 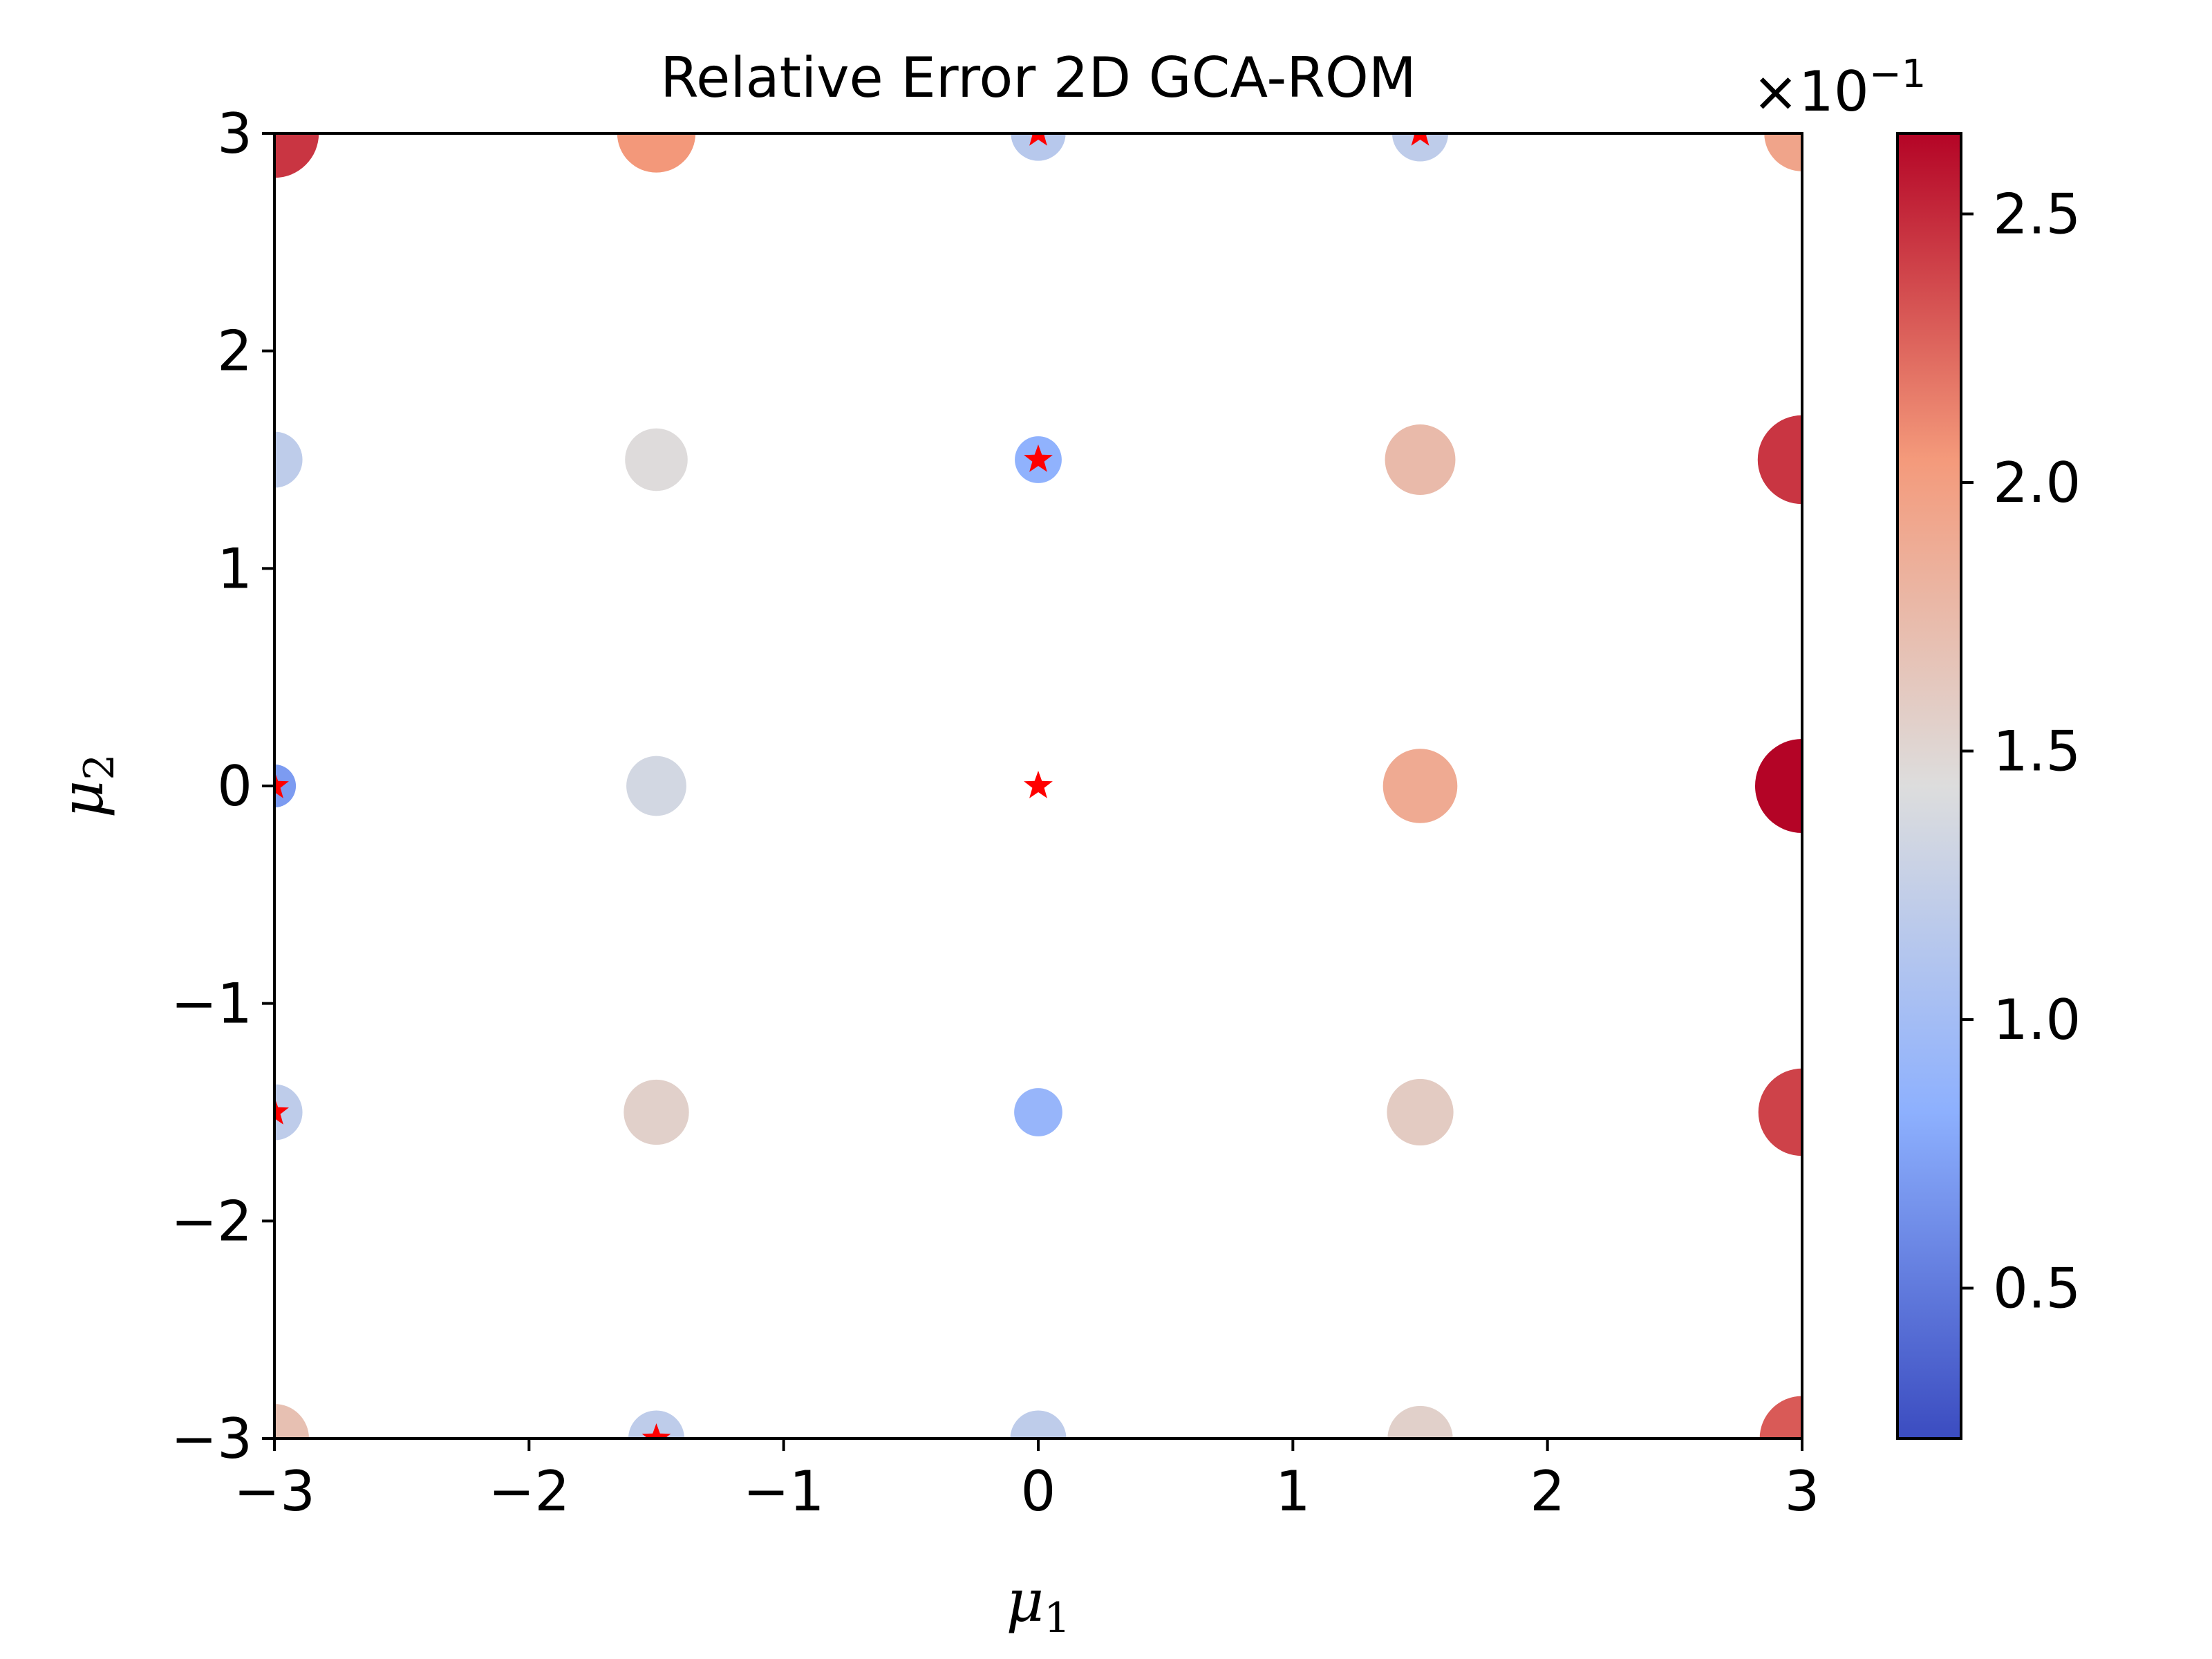 I want to click on y-tick-label: 2, so click(x=235, y=351).